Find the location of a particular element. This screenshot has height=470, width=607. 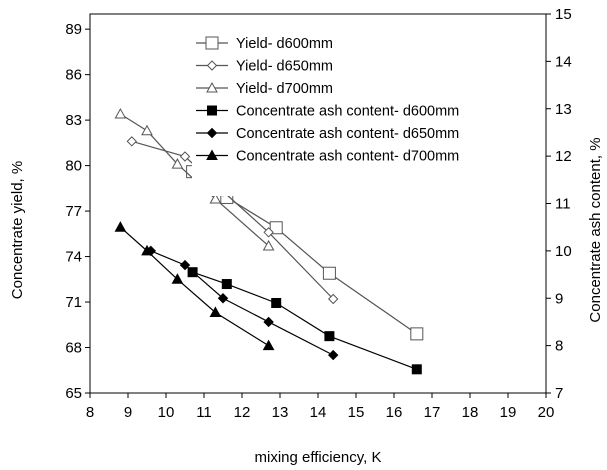

legend-item: Yield- d650mm is located at coordinates (264, 67).